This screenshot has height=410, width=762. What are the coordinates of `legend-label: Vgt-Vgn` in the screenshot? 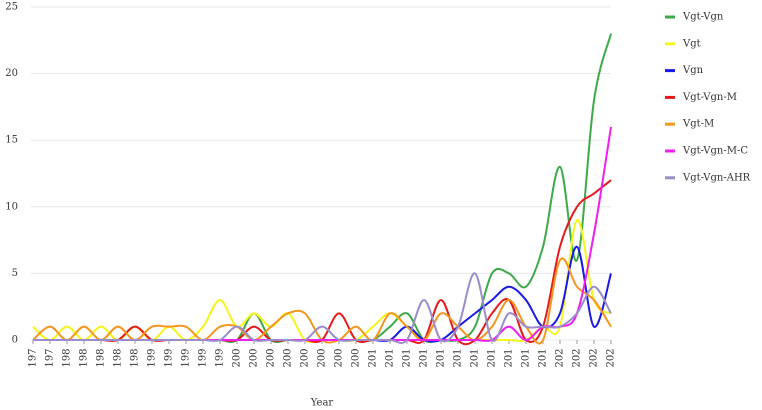 It's located at (703, 17).